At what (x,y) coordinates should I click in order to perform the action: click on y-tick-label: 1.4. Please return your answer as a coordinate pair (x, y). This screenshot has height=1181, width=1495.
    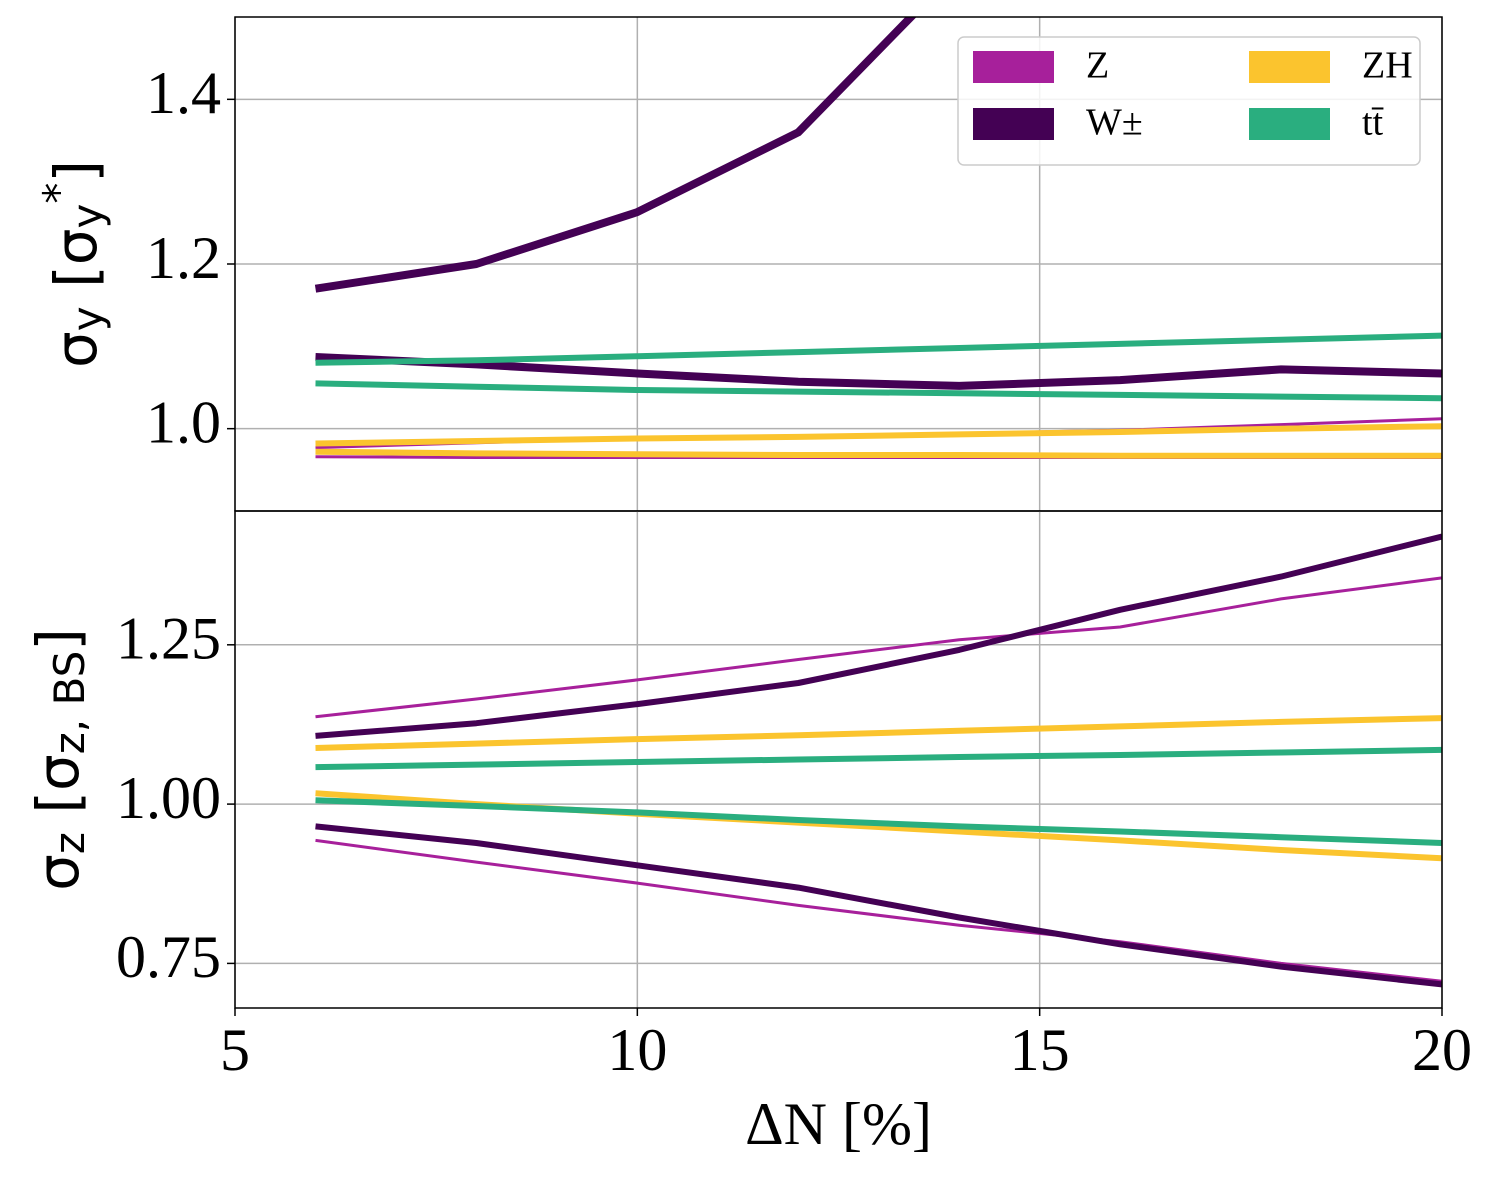
    Looking at the image, I should click on (183, 93).